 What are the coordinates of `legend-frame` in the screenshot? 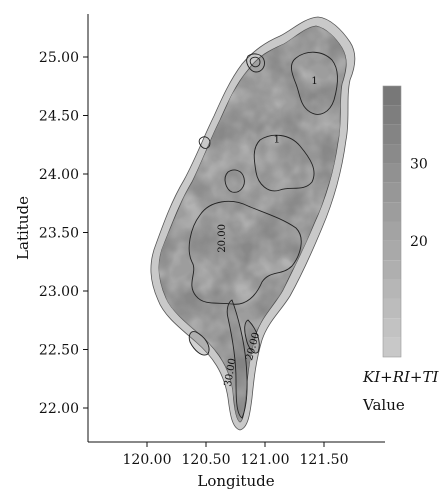 It's located at (392, 221).